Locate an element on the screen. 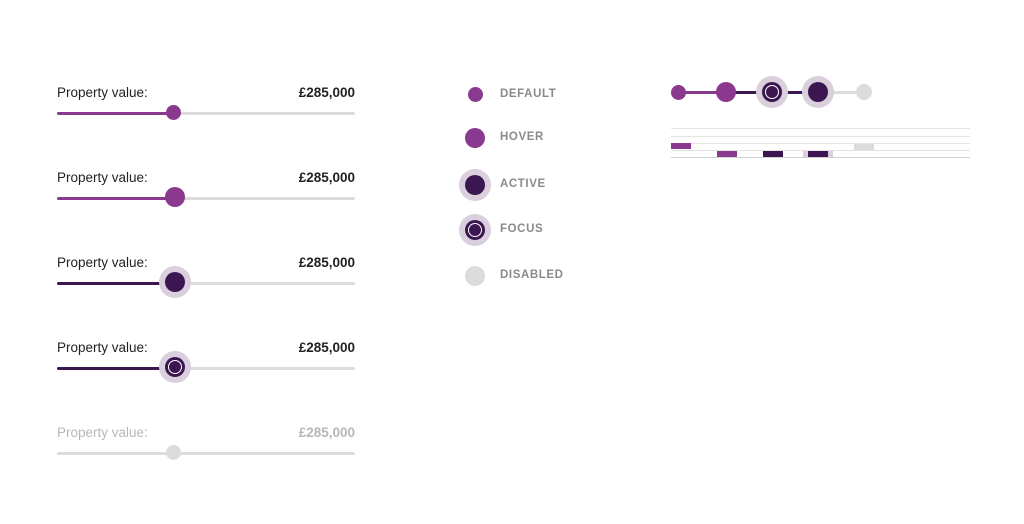 Image resolution: width=1024 pixels, height=524 pixels. overview-thumb-active is located at coordinates (818, 92).